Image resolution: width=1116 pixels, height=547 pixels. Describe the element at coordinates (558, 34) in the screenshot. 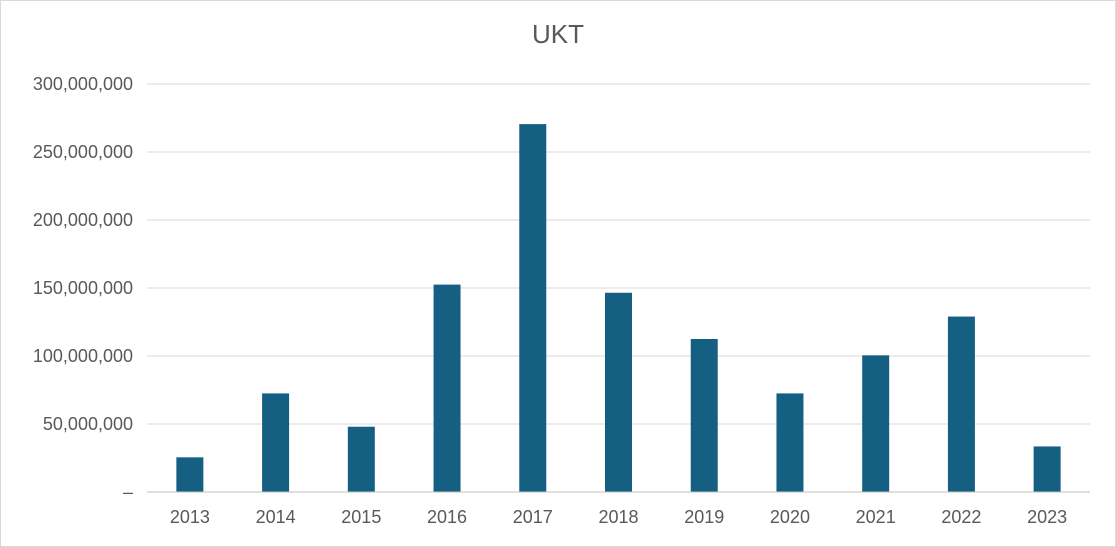

I see `chart-title: UKT` at that location.